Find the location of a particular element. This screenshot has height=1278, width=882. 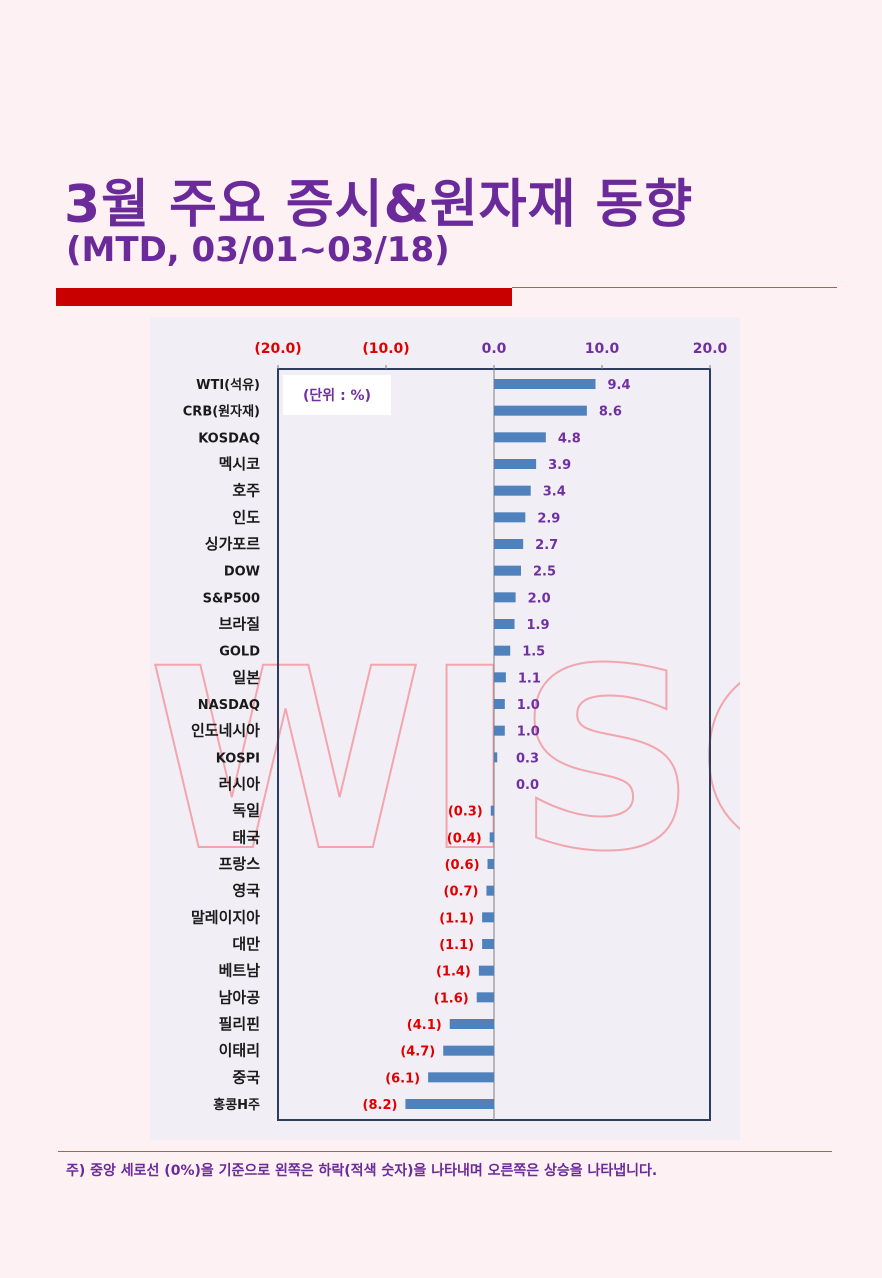

value-label: (0.4) is located at coordinates (464, 838).